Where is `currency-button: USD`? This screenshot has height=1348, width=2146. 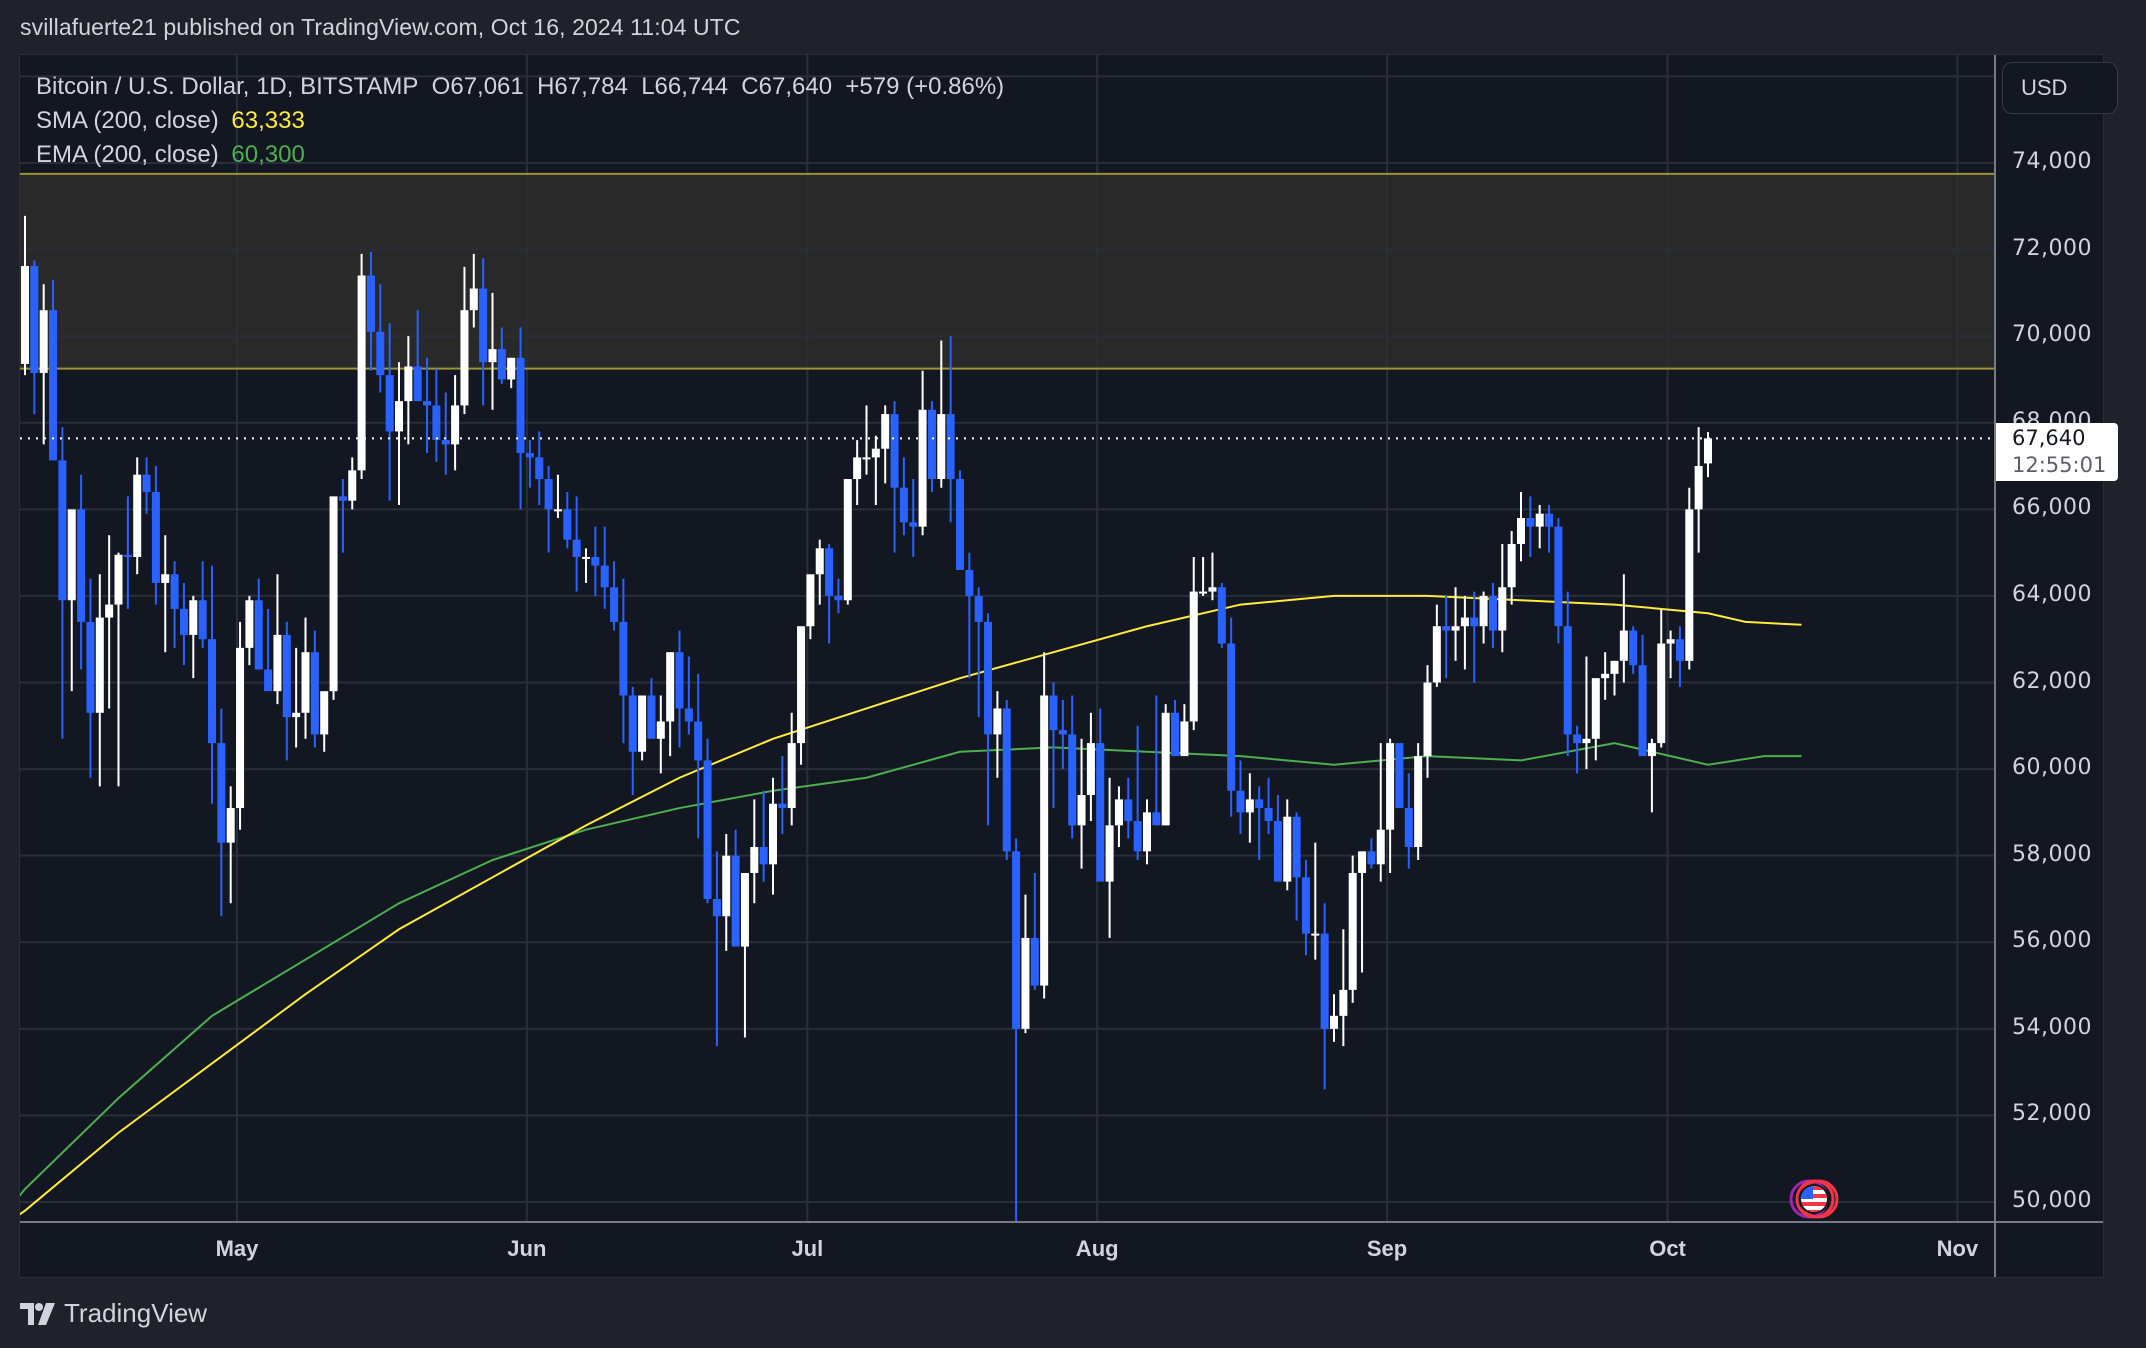 currency-button: USD is located at coordinates (2060, 88).